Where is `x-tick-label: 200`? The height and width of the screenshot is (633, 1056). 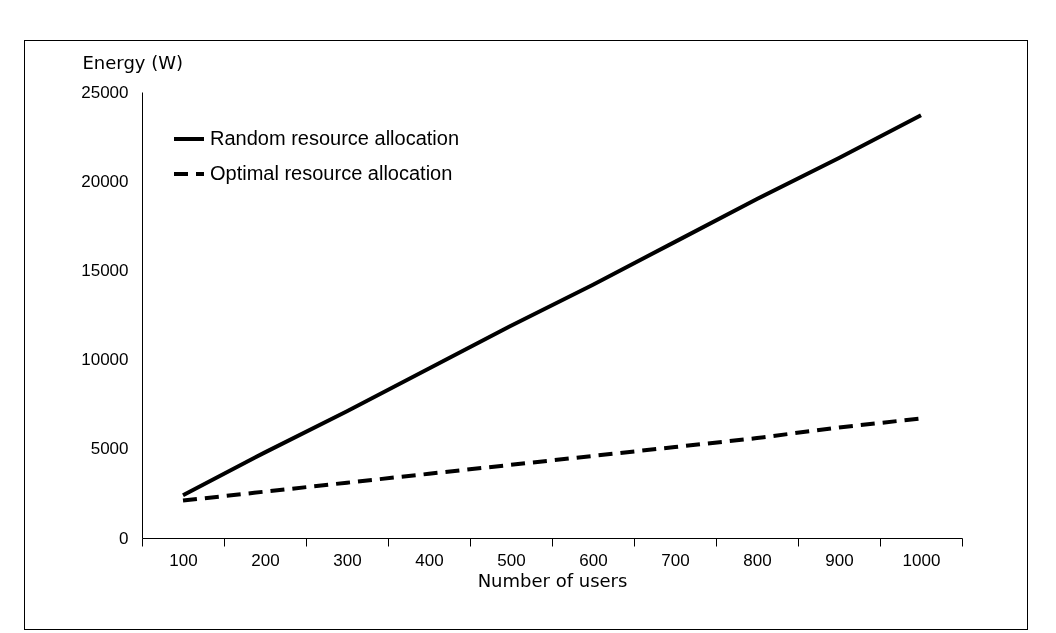
x-tick-label: 200 is located at coordinates (265, 560).